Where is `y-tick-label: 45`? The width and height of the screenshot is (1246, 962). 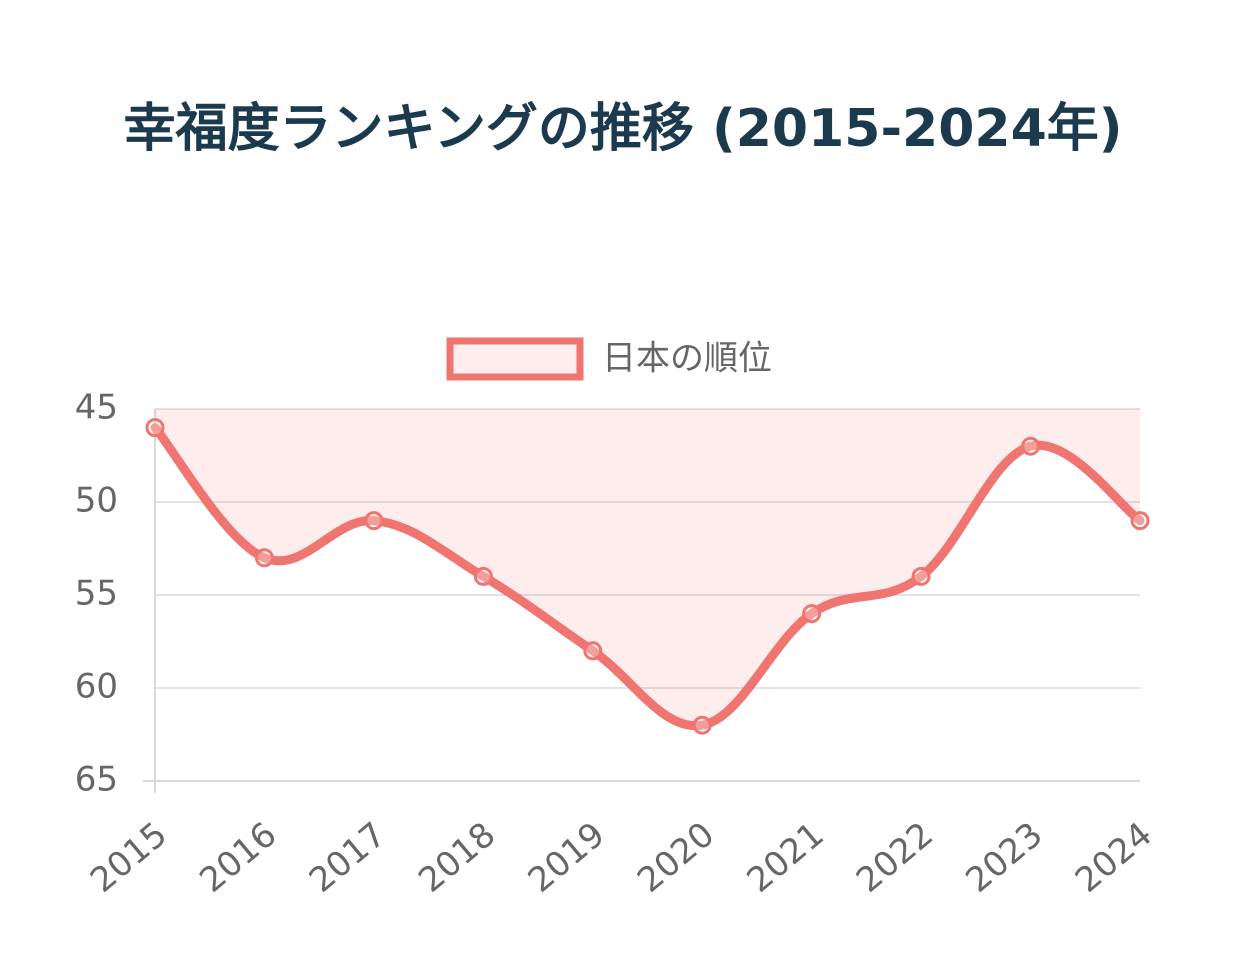
y-tick-label: 45 is located at coordinates (96, 408).